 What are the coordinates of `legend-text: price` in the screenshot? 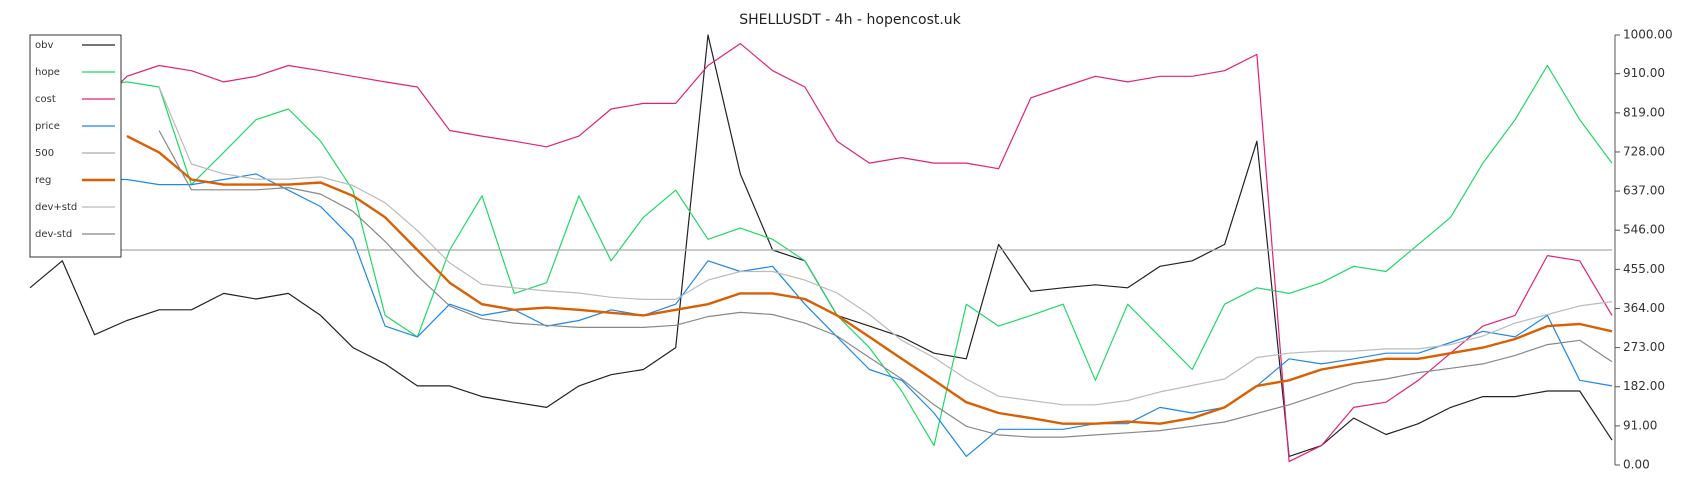 It's located at (47, 126).